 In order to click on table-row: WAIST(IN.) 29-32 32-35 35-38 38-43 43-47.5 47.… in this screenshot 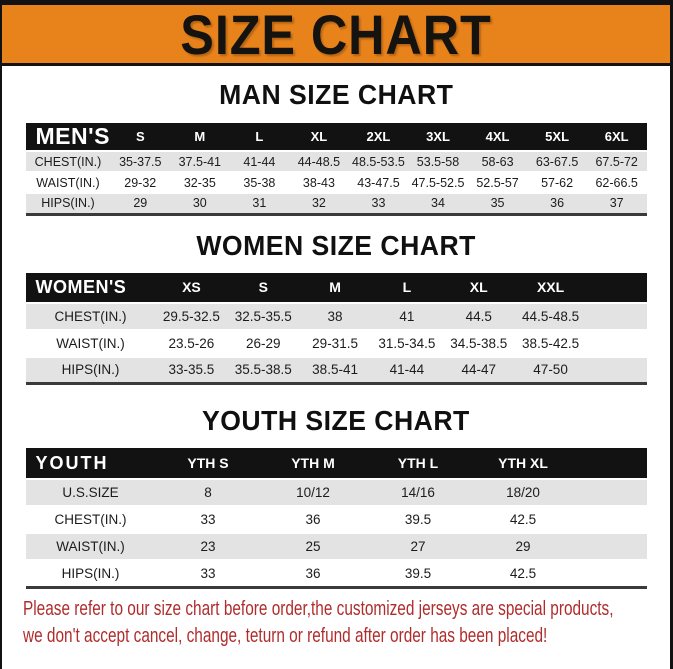, I will do `click(336, 182)`.